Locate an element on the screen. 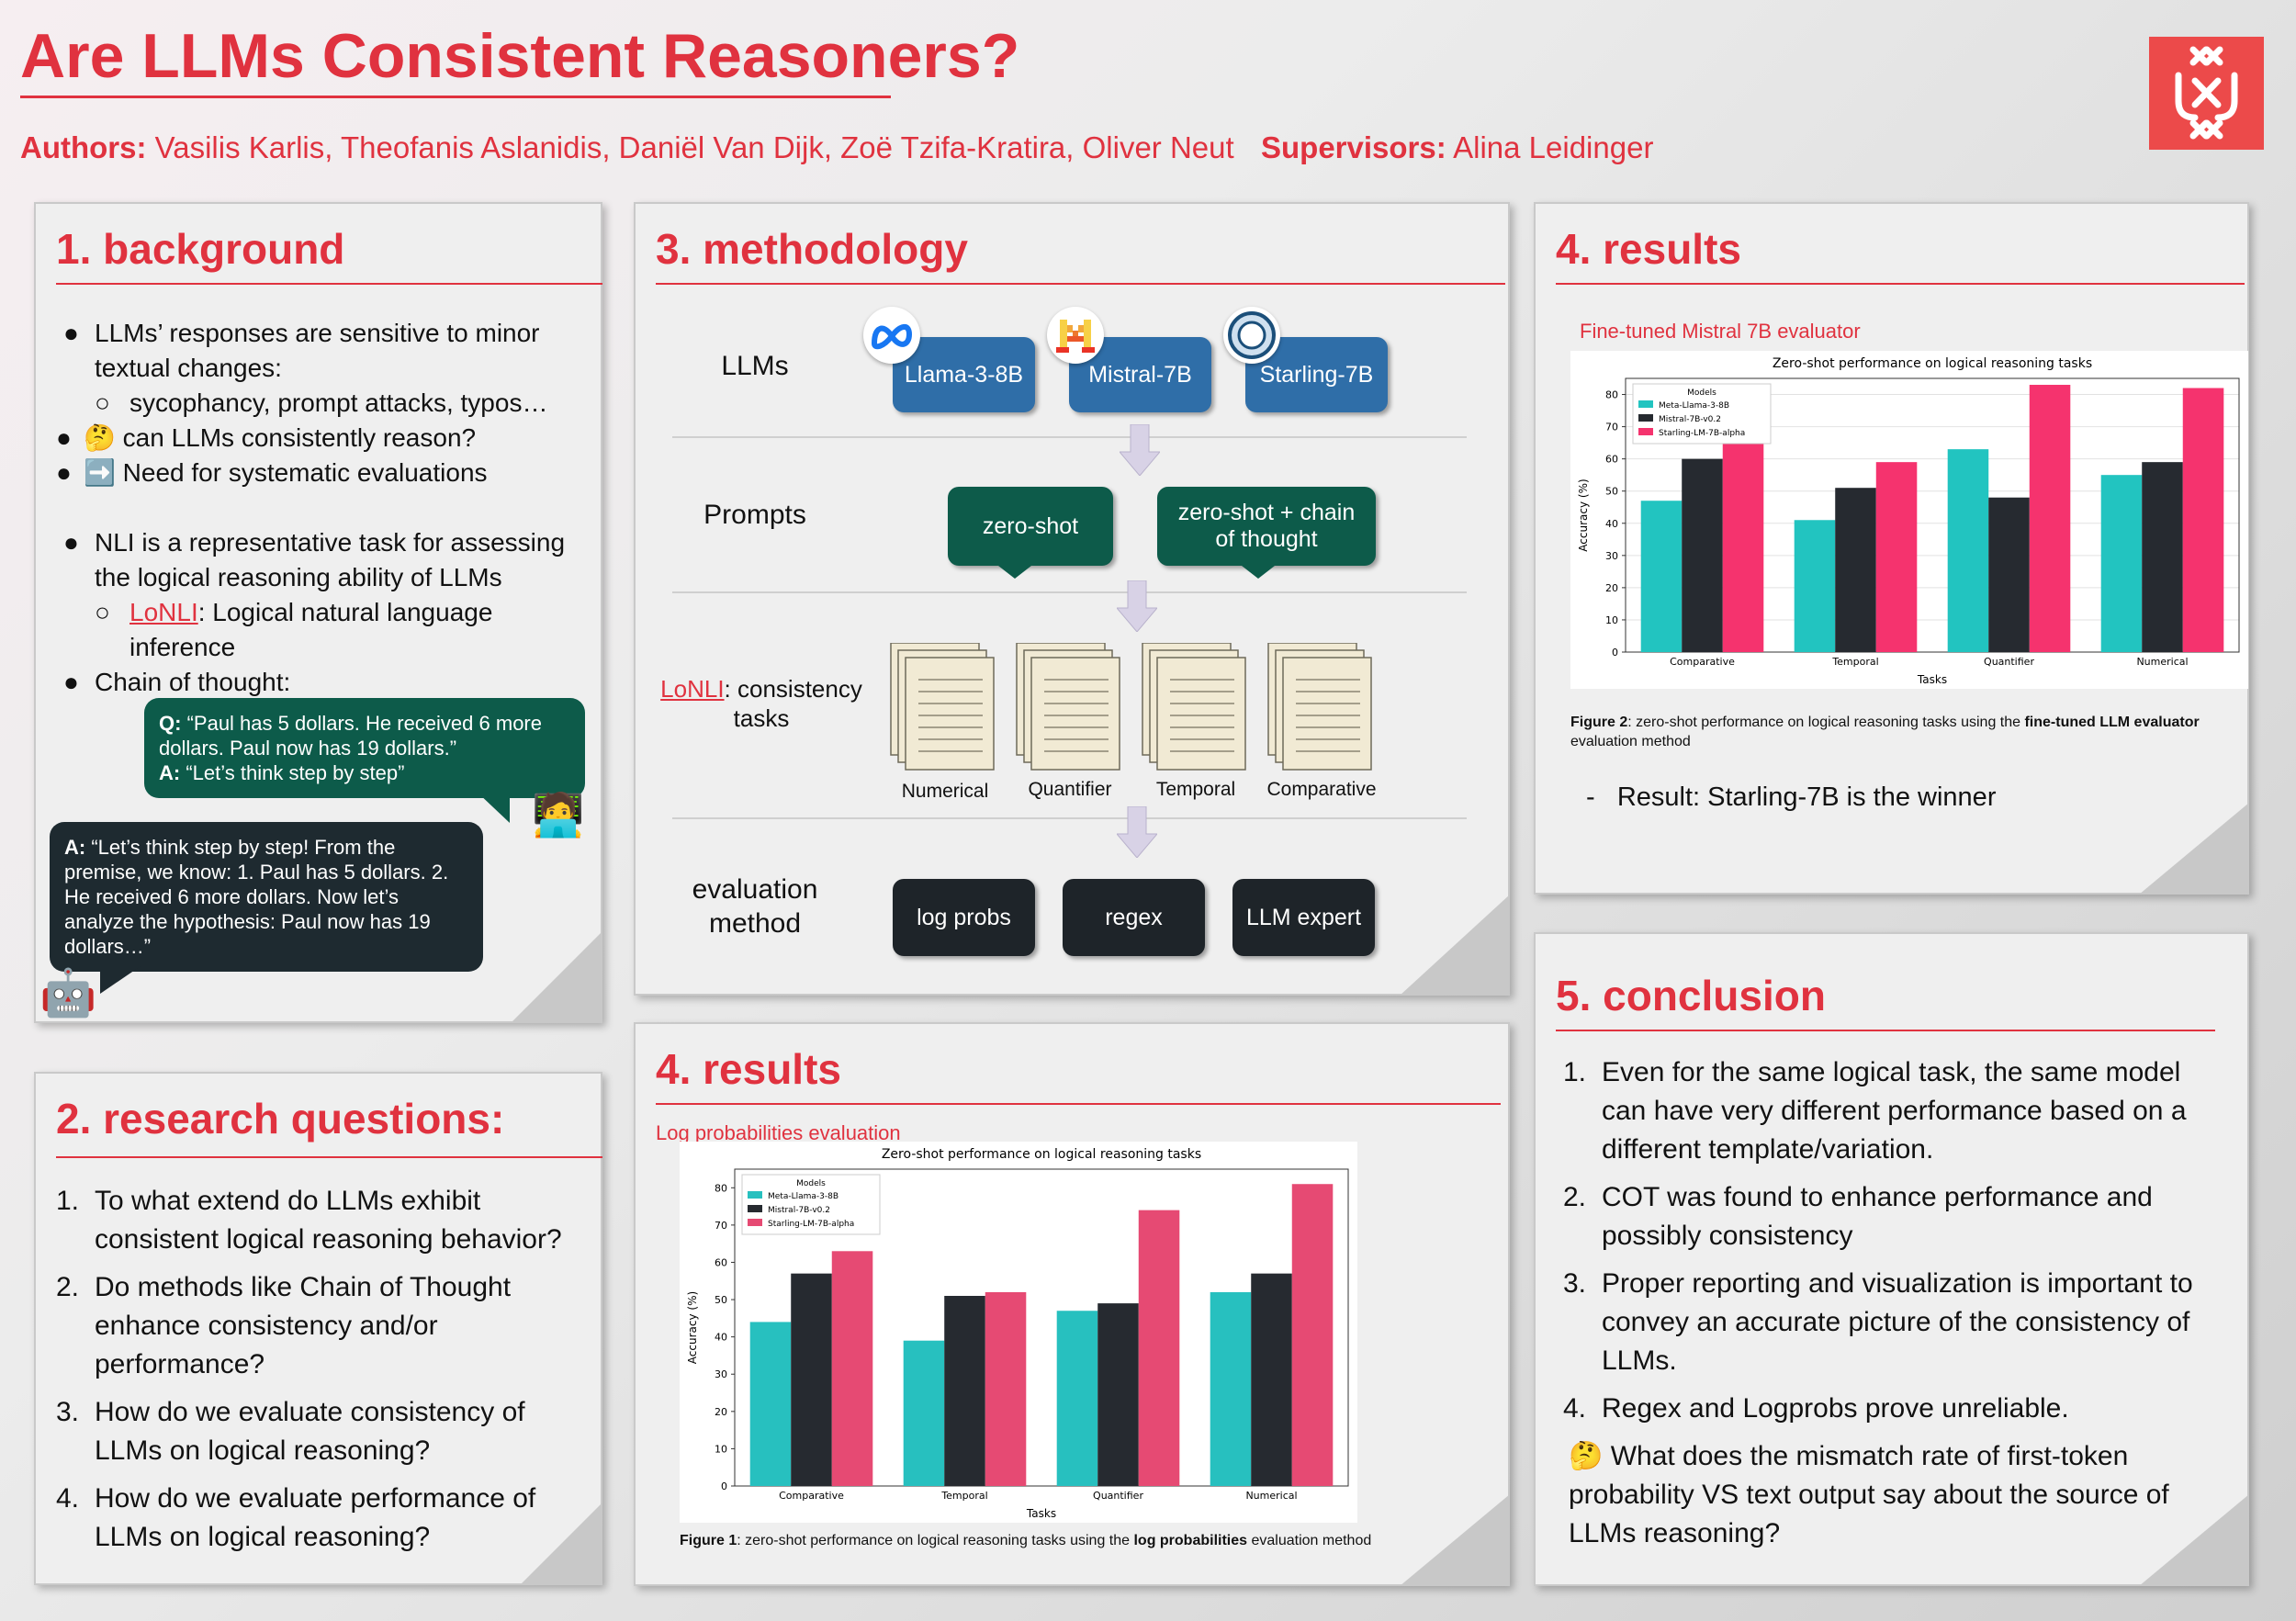 The image size is (2296, 1621). uva-logo-icon is located at coordinates (2206, 93).